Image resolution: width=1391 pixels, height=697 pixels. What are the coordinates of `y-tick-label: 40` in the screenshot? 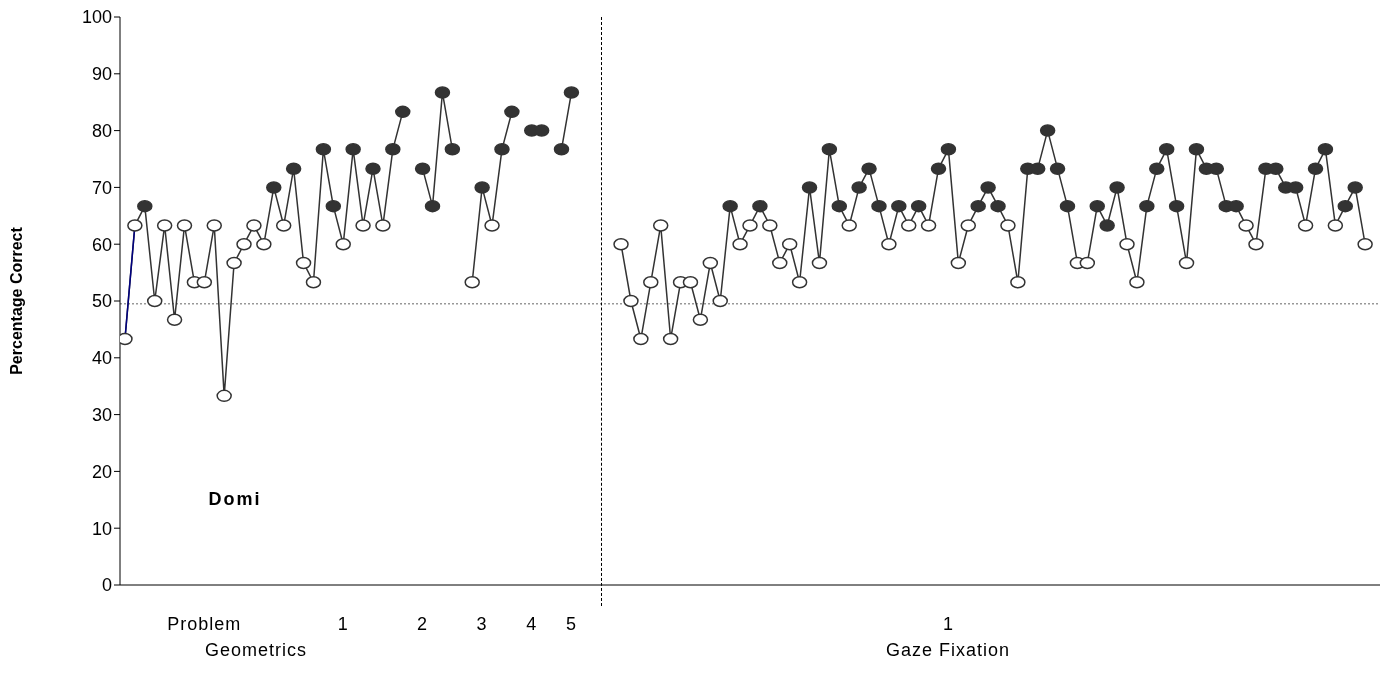 It's located at (101, 358).